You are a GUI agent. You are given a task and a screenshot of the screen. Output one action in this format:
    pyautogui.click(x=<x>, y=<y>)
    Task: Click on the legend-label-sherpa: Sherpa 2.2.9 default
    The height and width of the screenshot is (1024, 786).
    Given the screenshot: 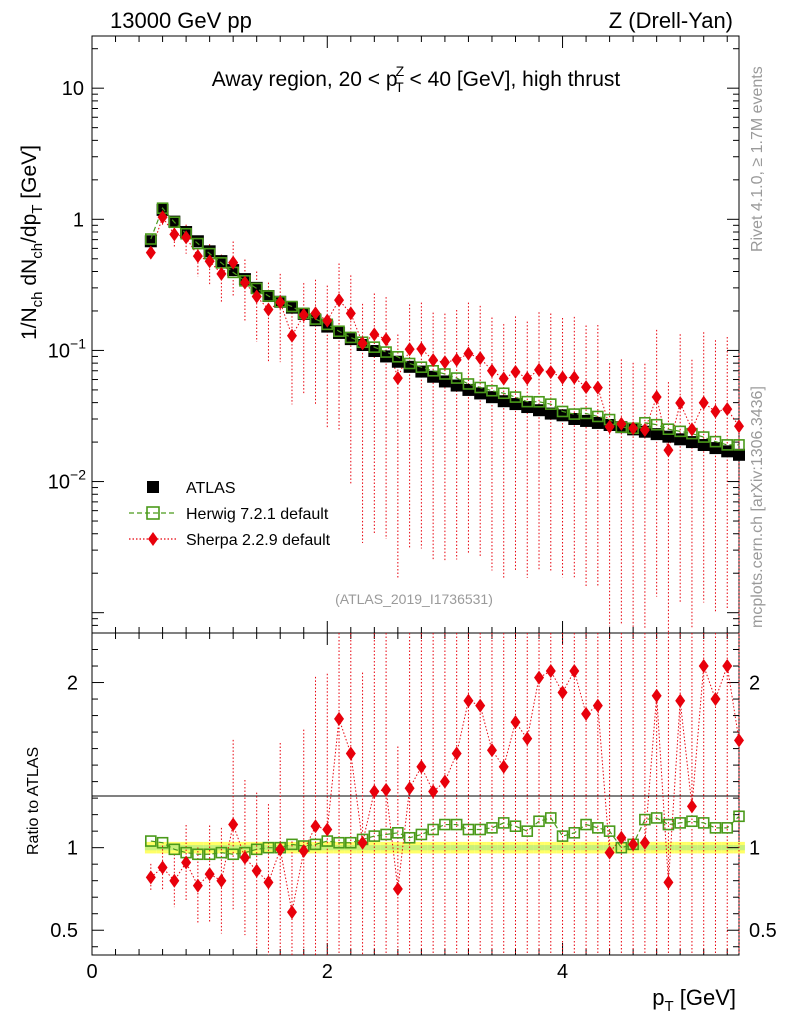 What is the action you would take?
    pyautogui.click(x=258, y=540)
    